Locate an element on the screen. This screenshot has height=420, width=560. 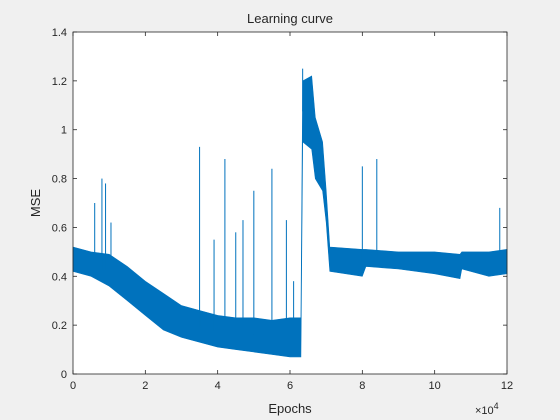
y-tick-label: 0 is located at coordinates (64, 375).